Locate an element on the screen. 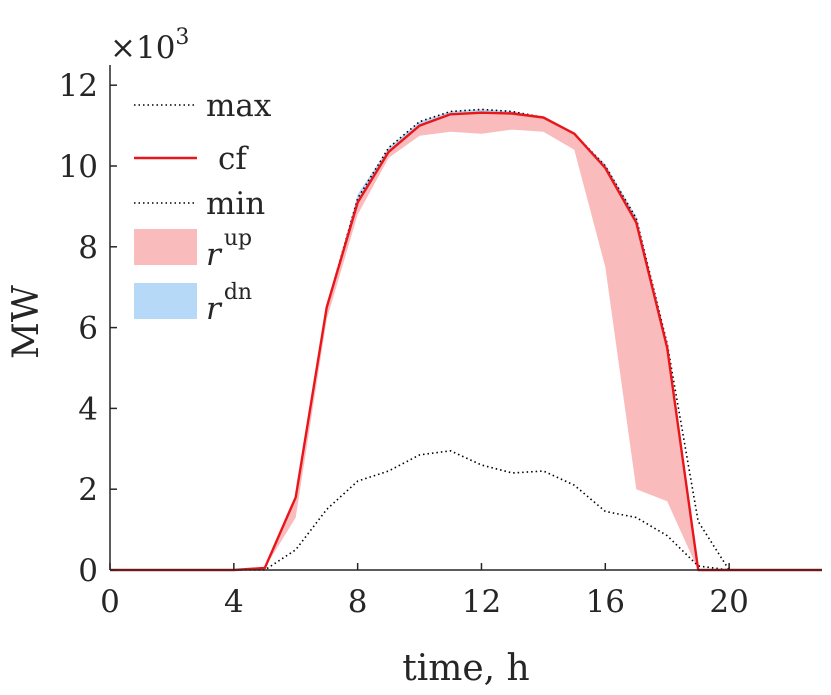 This screenshot has width=831, height=695. legend-entry-r-up: r up is located at coordinates (193, 249).